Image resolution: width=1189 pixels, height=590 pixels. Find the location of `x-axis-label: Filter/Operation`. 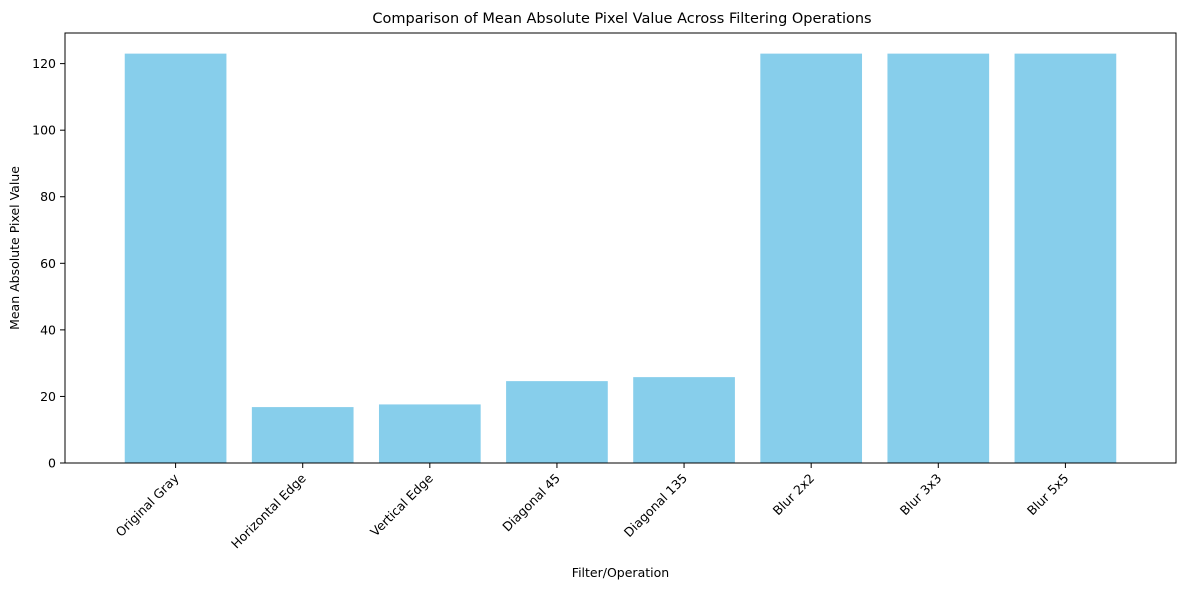

x-axis-label: Filter/Operation is located at coordinates (620, 572).